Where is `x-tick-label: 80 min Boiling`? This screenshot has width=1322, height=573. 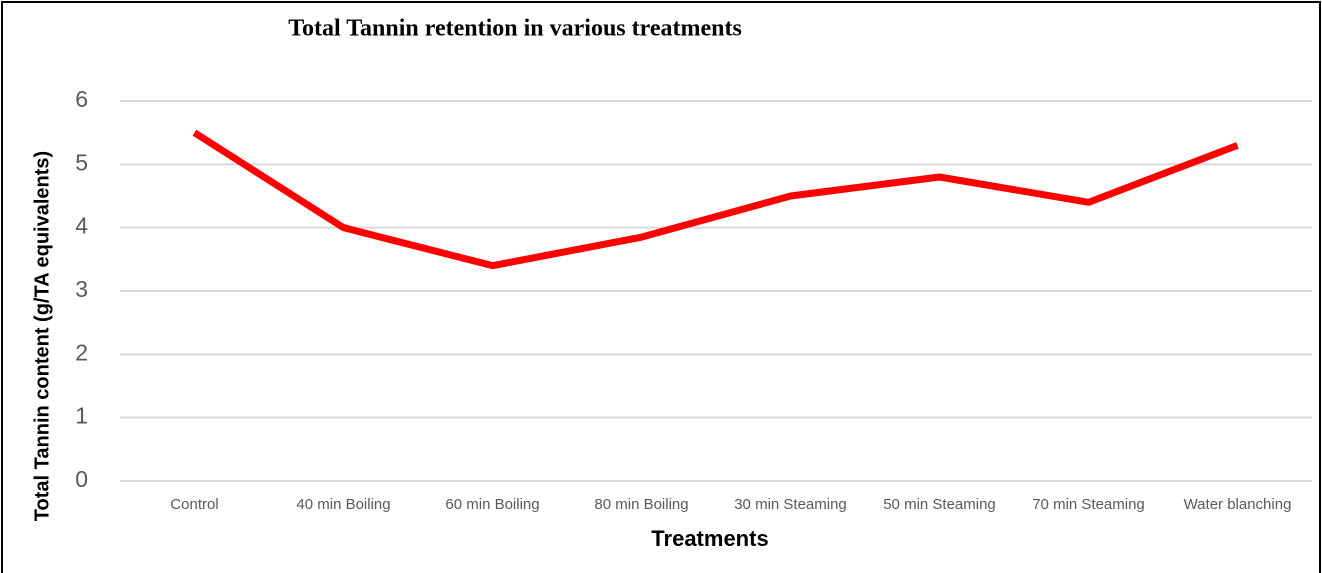
x-tick-label: 80 min Boiling is located at coordinates (641, 504).